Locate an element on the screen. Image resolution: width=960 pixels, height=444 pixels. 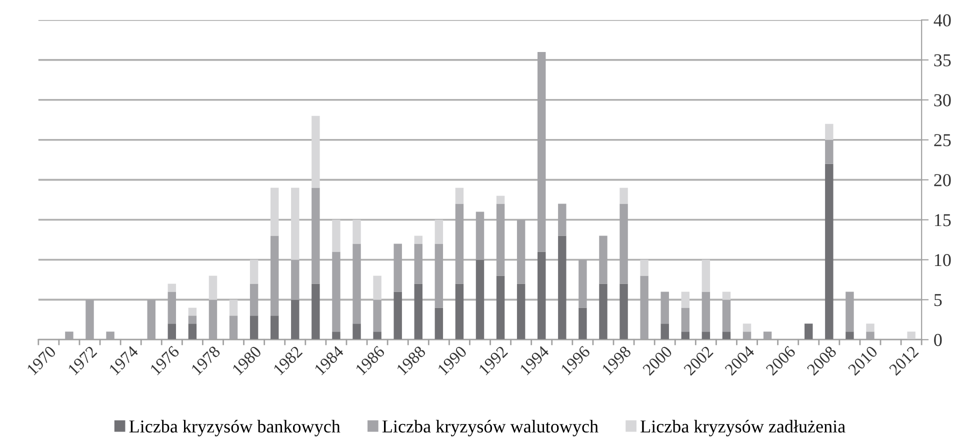
y-tick-label: 40 is located at coordinates (942, 20).